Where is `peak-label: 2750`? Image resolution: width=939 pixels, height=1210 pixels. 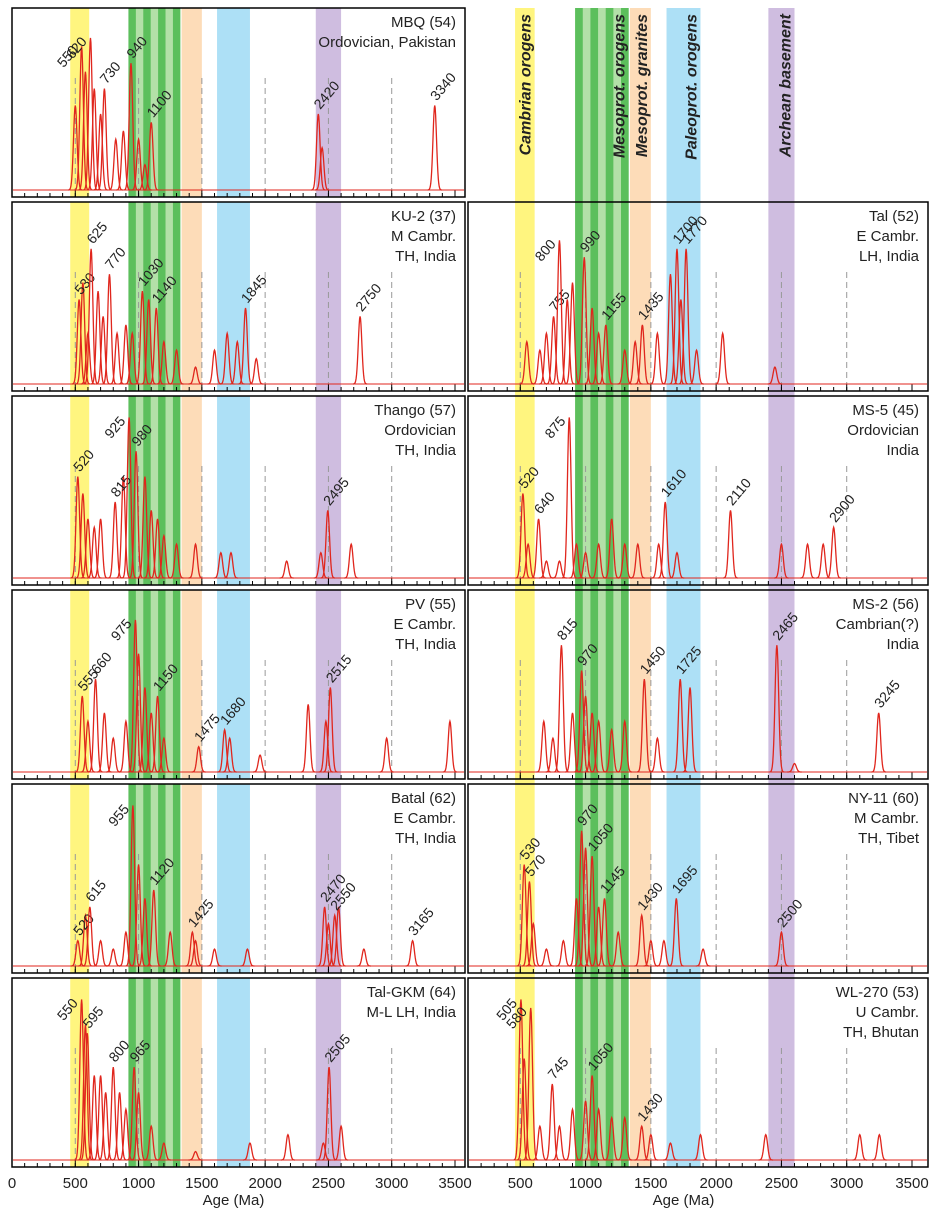 peak-label: 2750 is located at coordinates (368, 297).